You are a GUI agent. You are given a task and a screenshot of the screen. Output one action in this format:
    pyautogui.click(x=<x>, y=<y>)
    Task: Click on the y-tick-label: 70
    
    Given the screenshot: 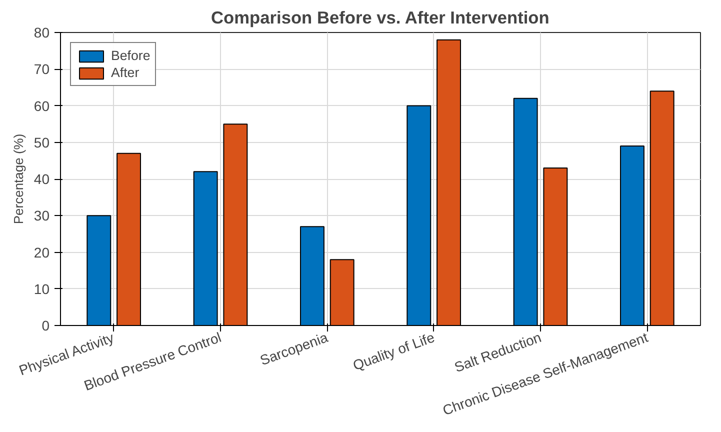 What is the action you would take?
    pyautogui.click(x=42, y=69)
    